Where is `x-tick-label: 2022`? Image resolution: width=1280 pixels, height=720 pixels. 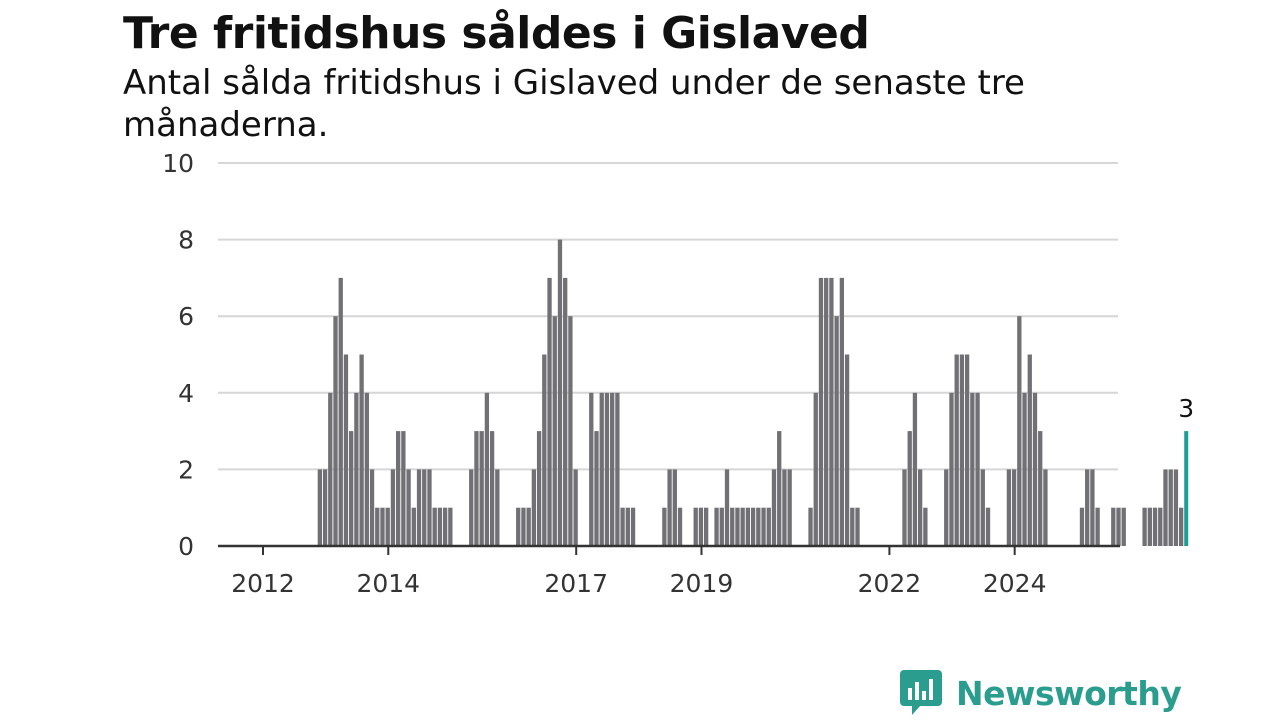 x-tick-label: 2022 is located at coordinates (890, 583).